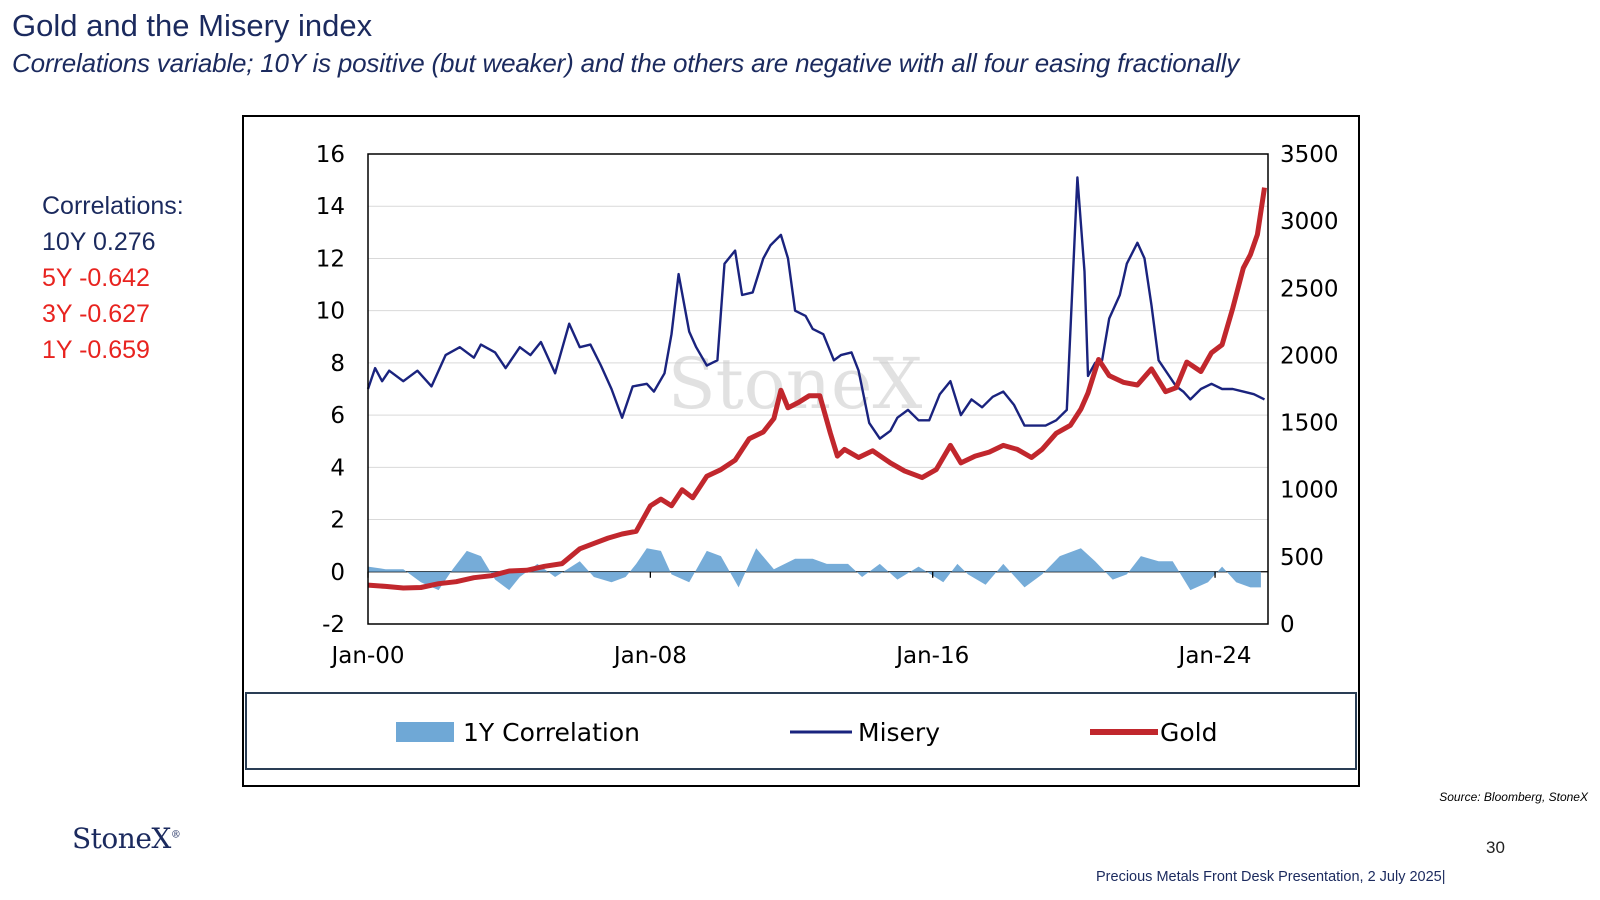 This screenshot has height=900, width=1600. What do you see at coordinates (337, 364) in the screenshot?
I see `left-tick-label: 8` at bounding box center [337, 364].